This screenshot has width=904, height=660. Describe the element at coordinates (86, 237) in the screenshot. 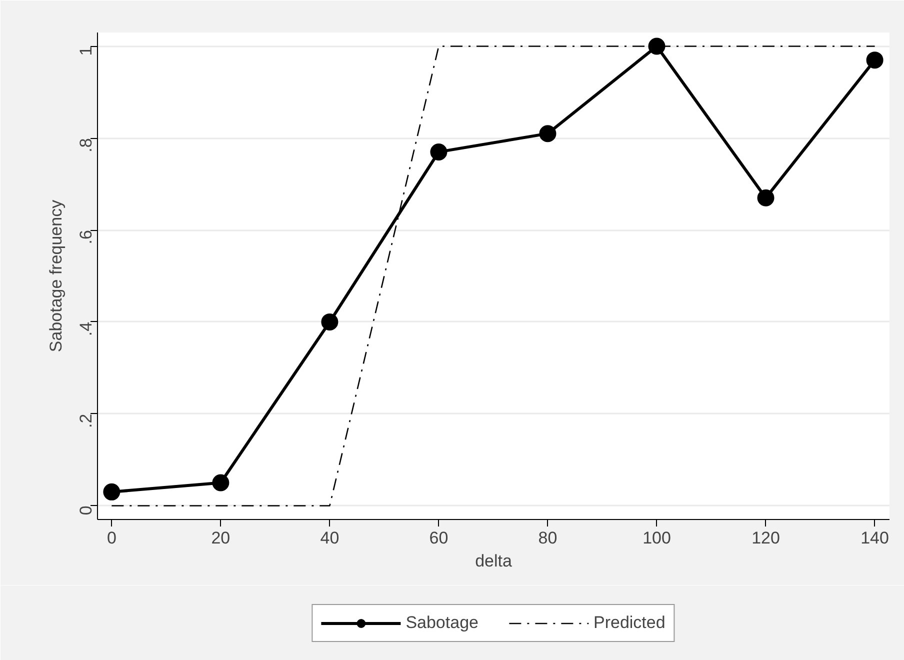

I see `y-tick-label: .6` at that location.